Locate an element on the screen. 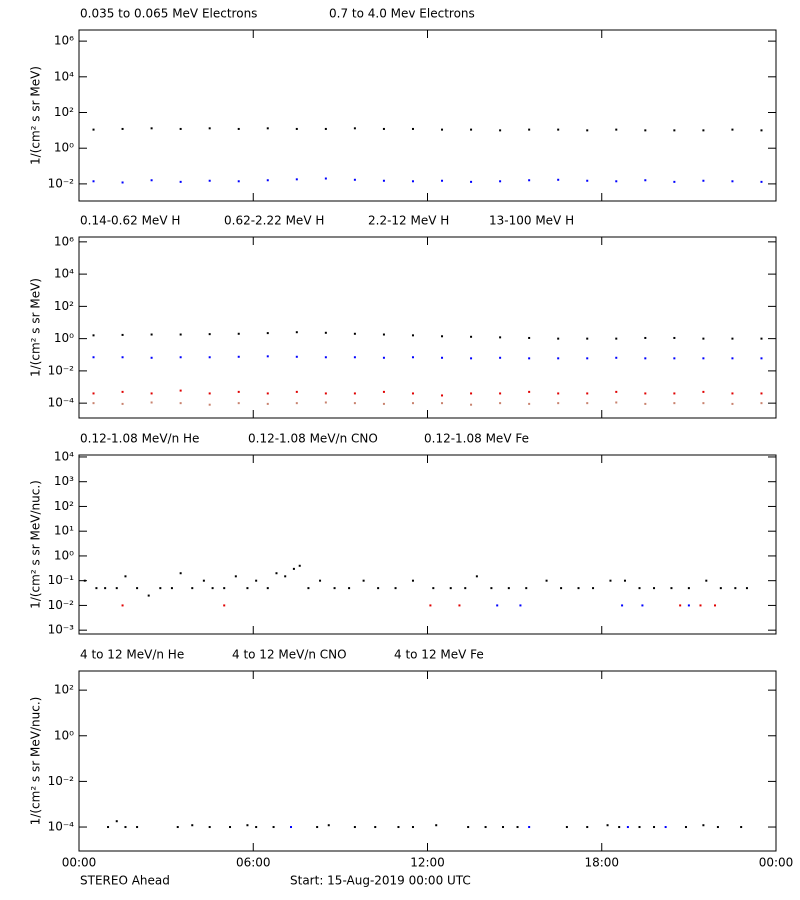 The height and width of the screenshot is (900, 800). y-axis-label: 1/(cm² s sr MeV) is located at coordinates (36, 327).